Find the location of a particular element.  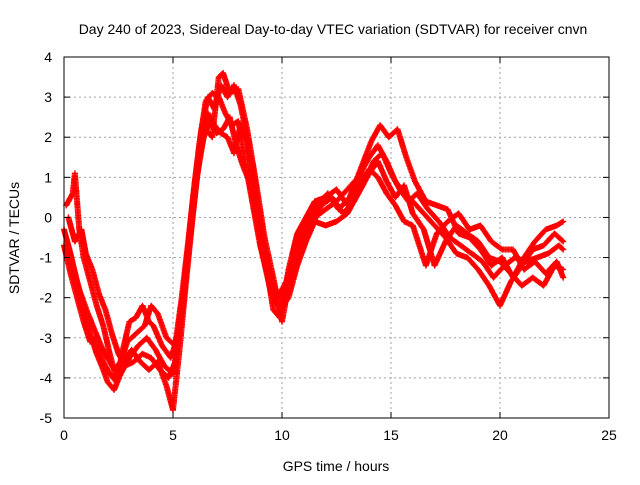

y-tick-label: -2 is located at coordinates (46, 298).